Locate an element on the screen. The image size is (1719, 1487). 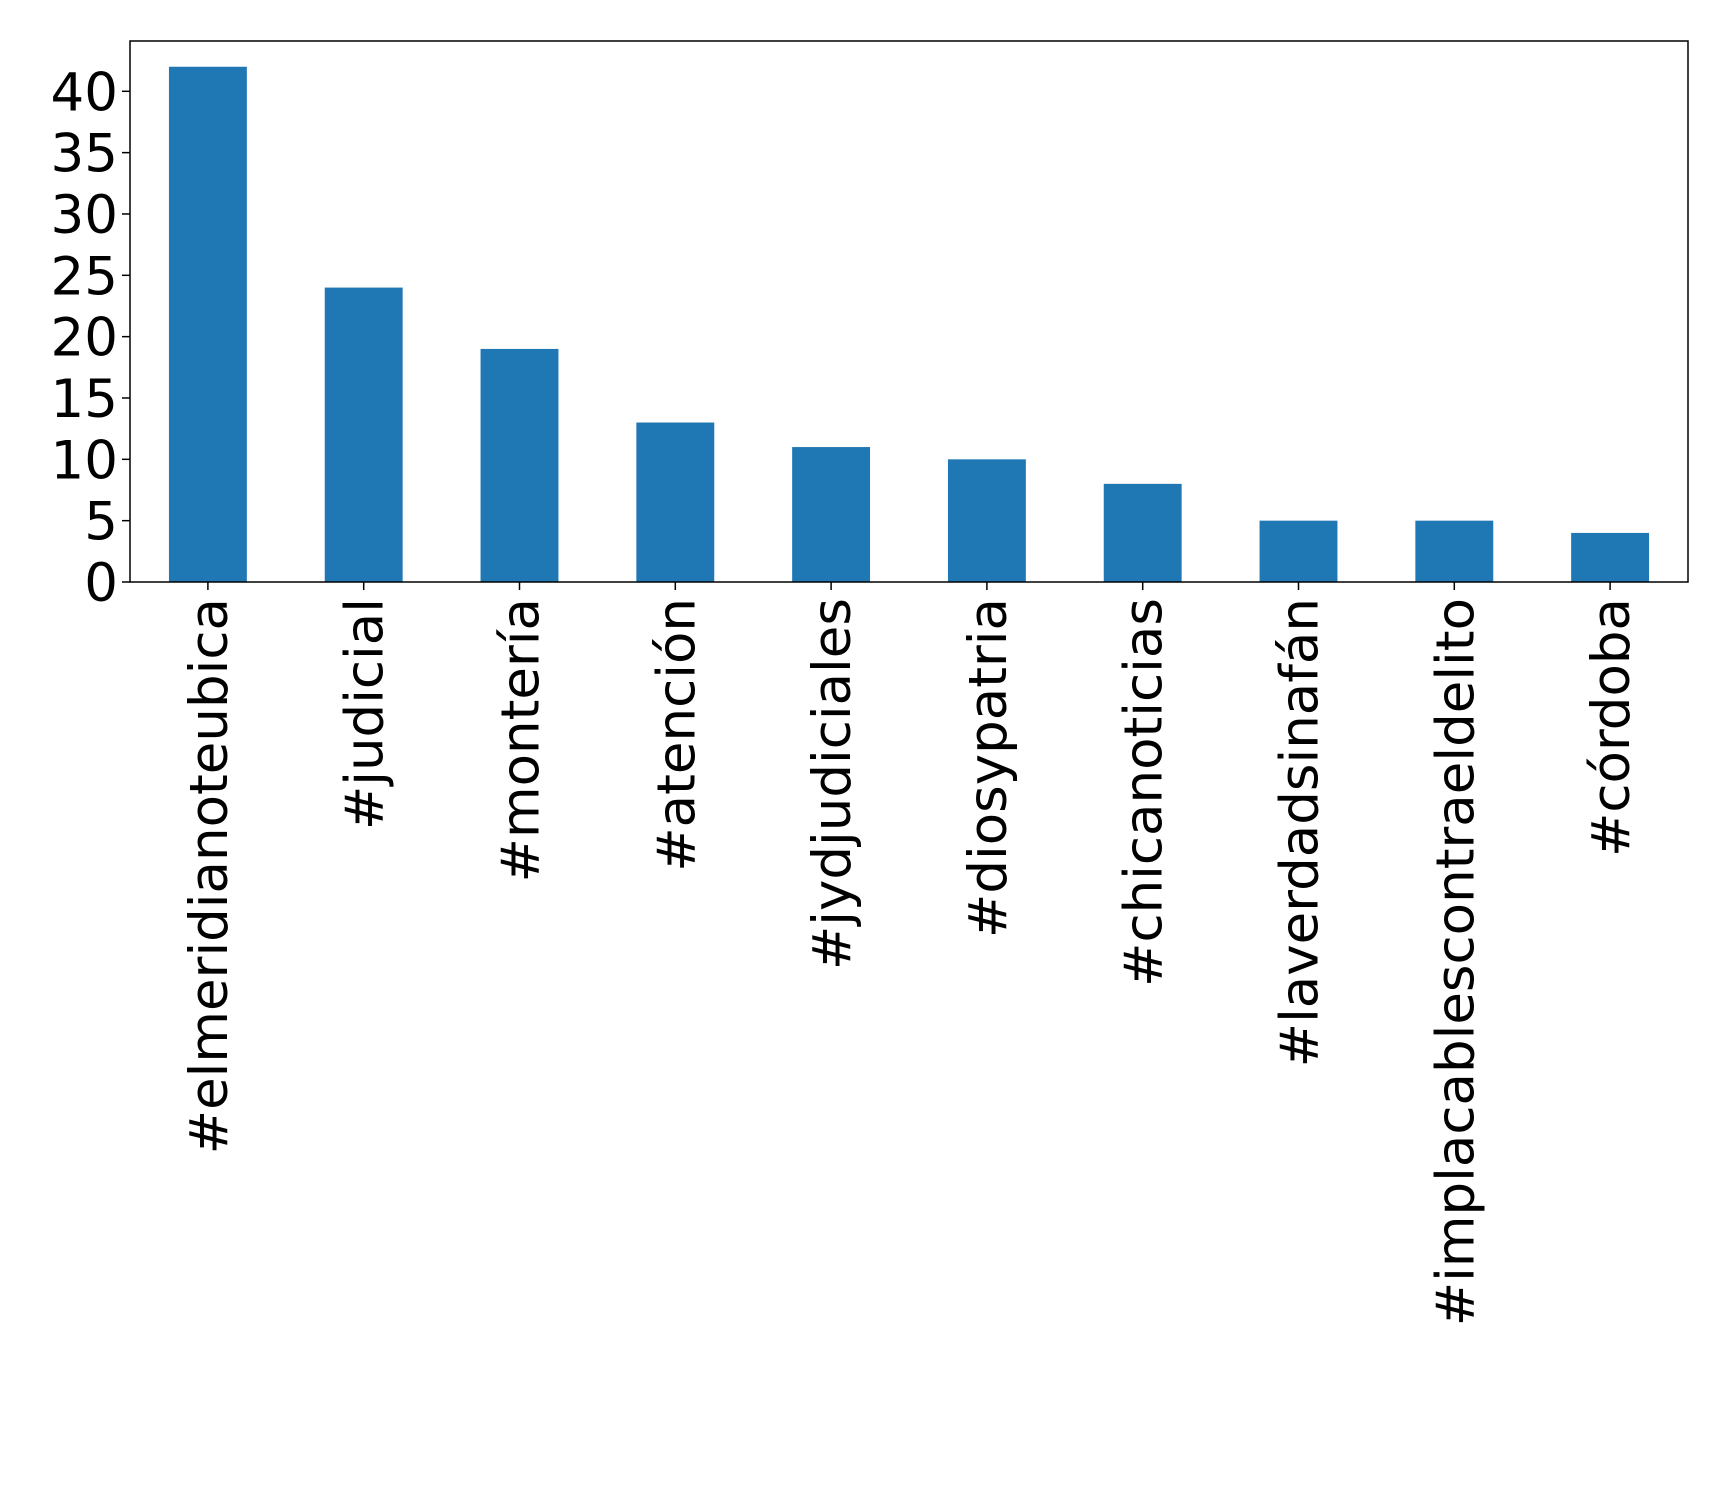
x-tick-label: #montería is located at coordinates (521, 740).